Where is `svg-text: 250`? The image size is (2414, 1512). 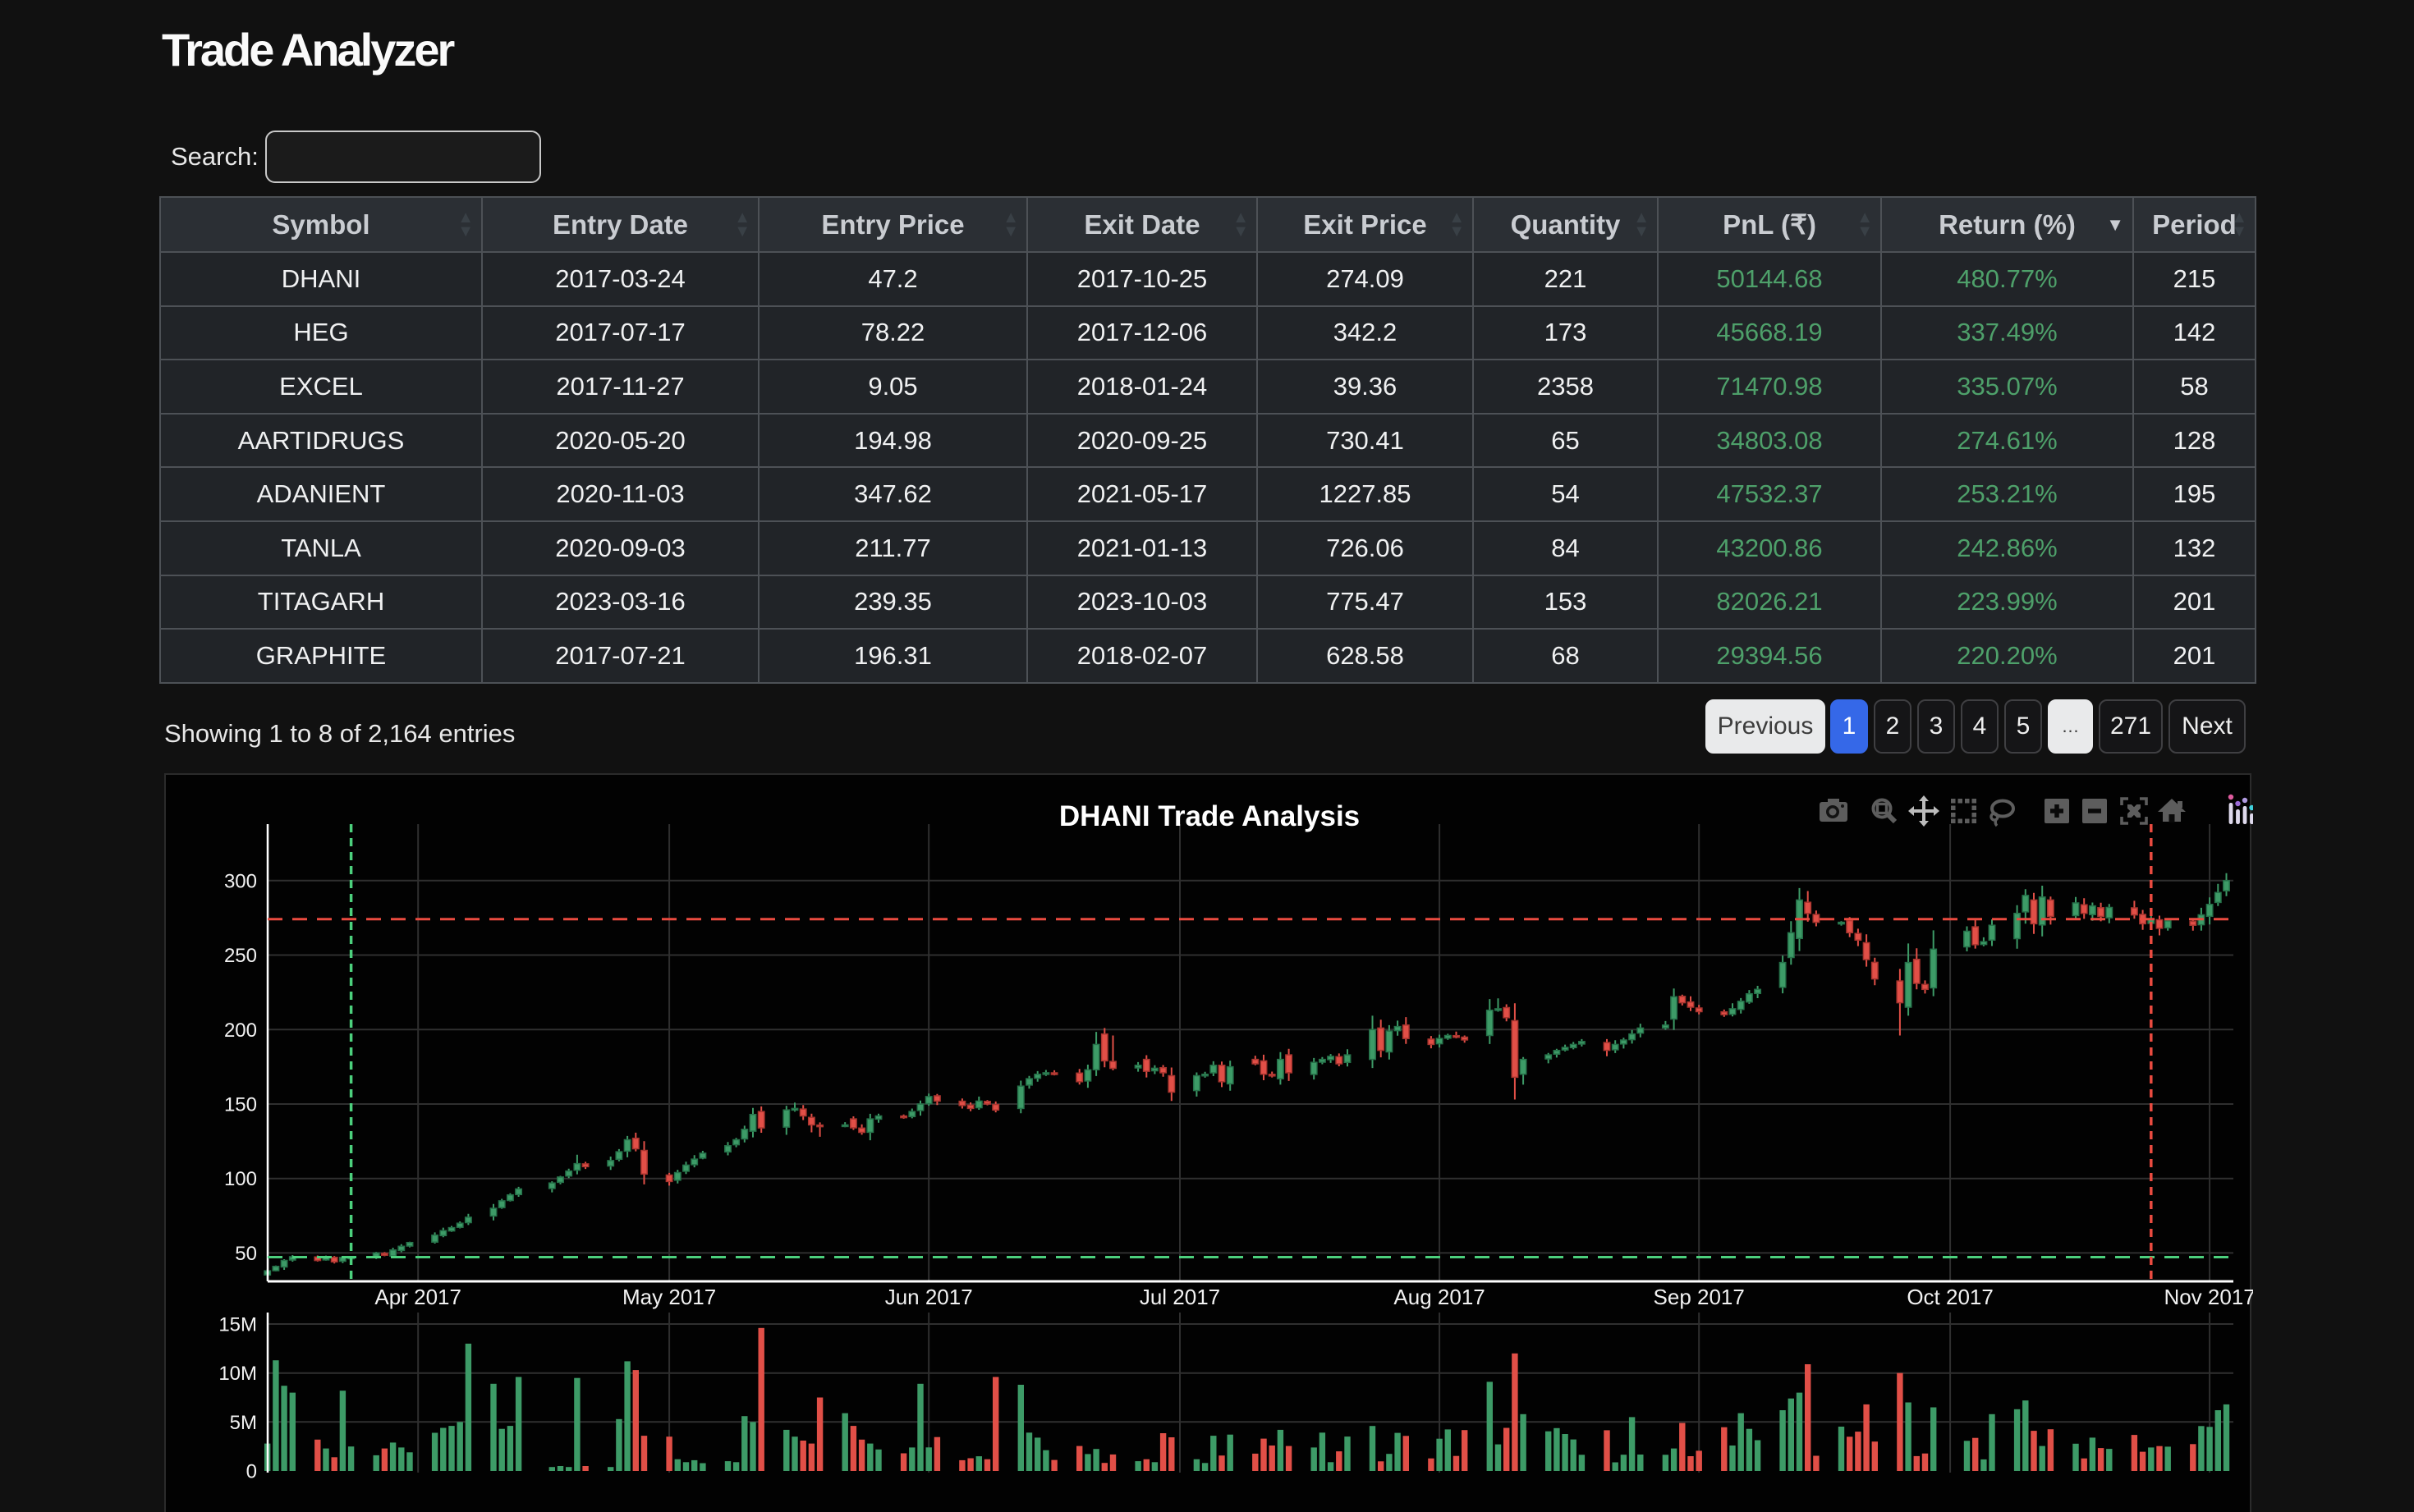 svg-text: 250 is located at coordinates (241, 956).